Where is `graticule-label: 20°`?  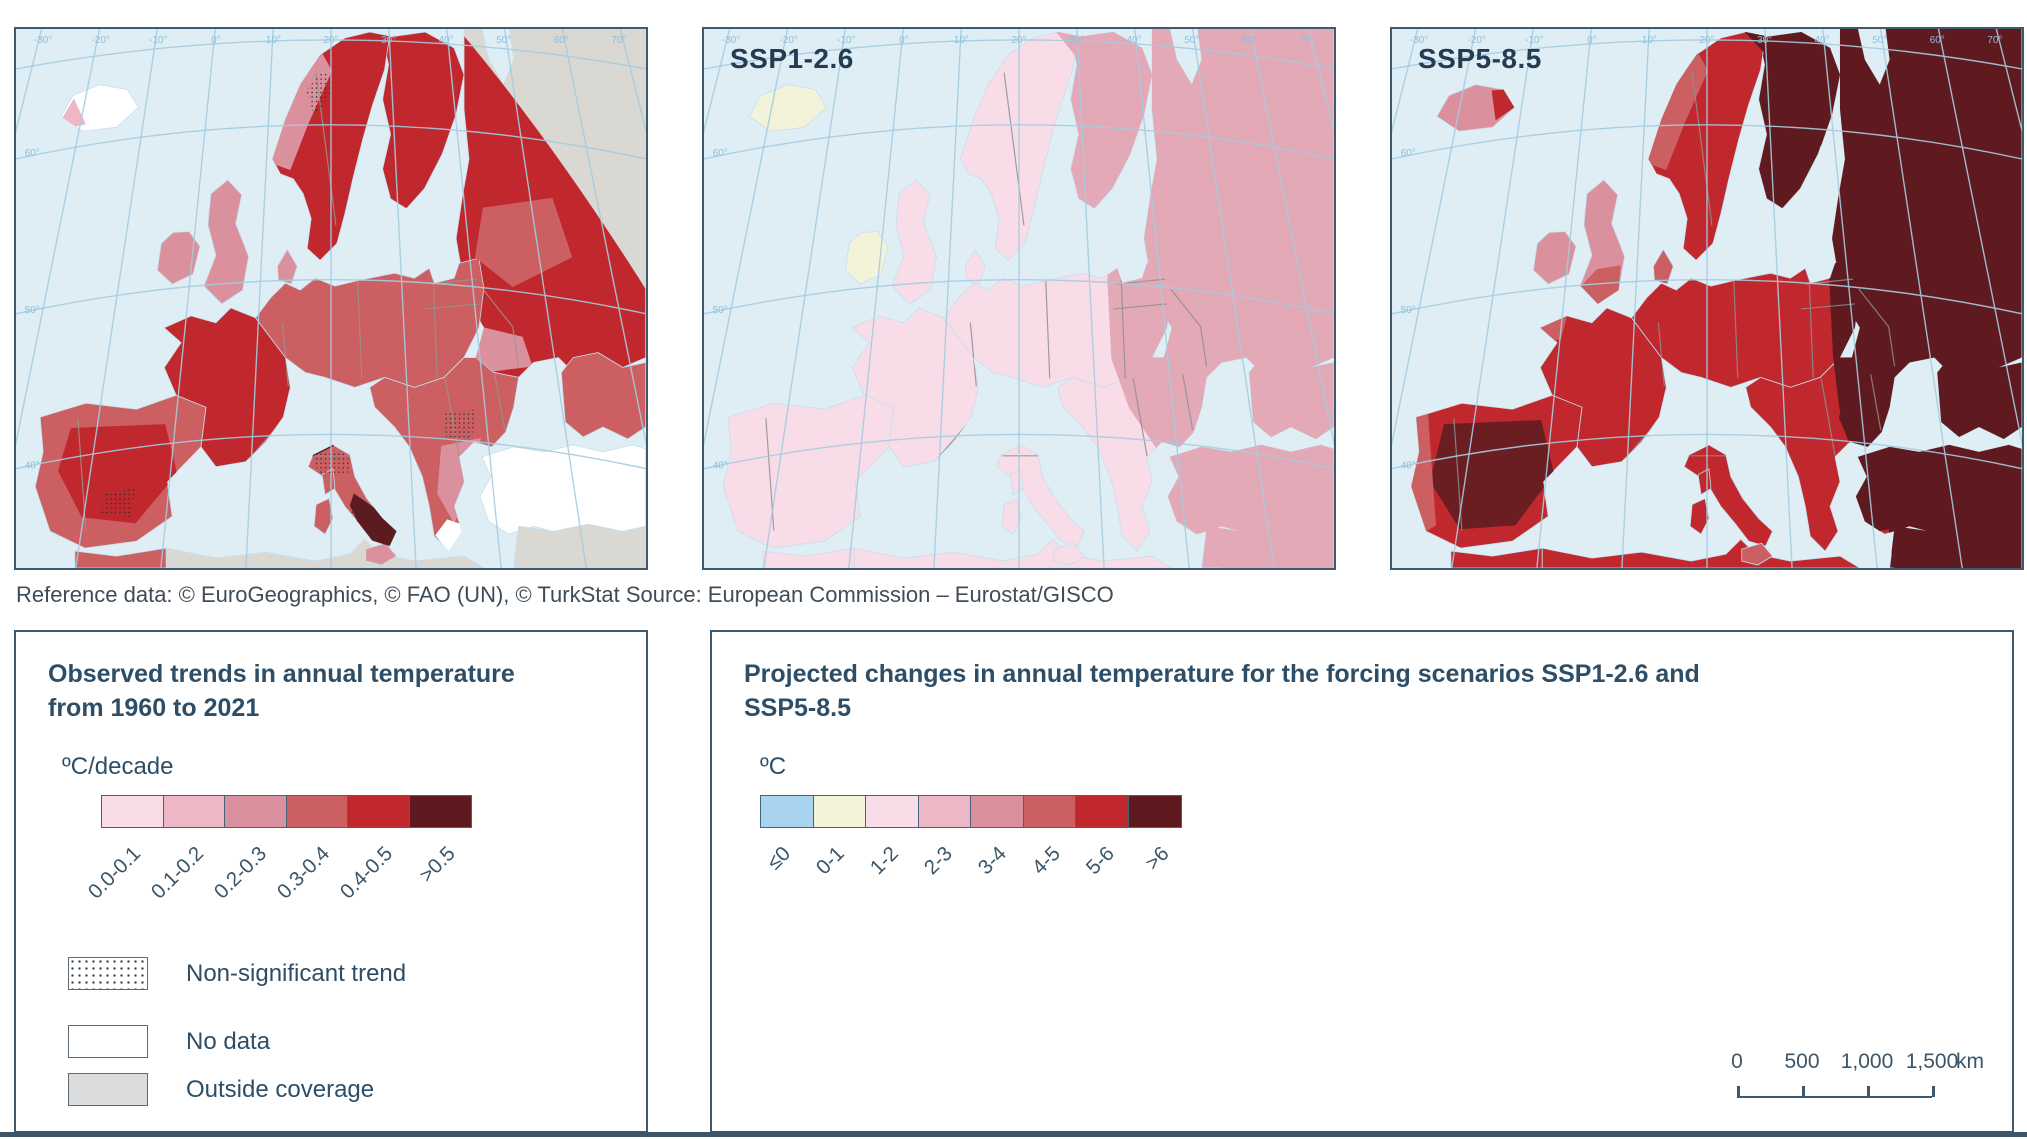
graticule-label: 20° is located at coordinates (1707, 40).